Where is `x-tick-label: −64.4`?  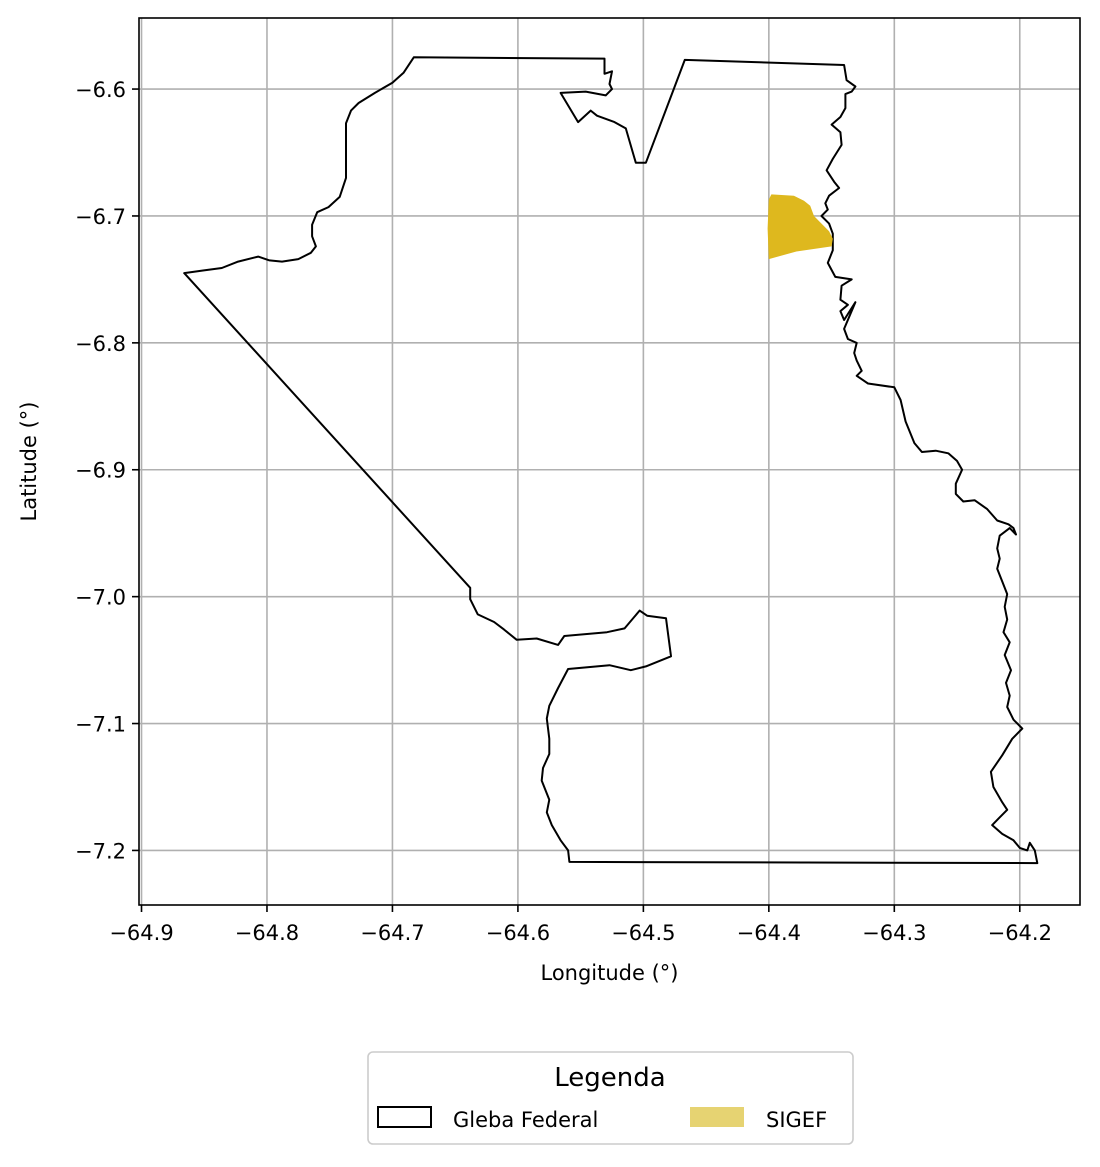 x-tick-label: −64.4 is located at coordinates (769, 933).